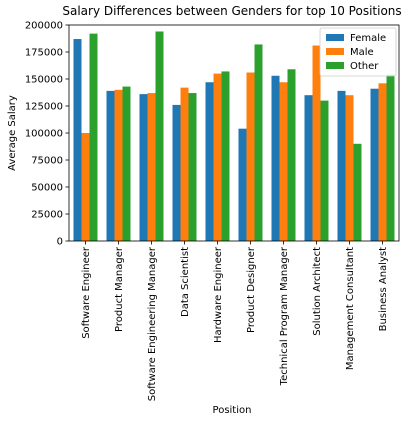 The height and width of the screenshot is (423, 410). What do you see at coordinates (350, 308) in the screenshot?
I see `x-tick-label-8: Management Consultant` at bounding box center [350, 308].